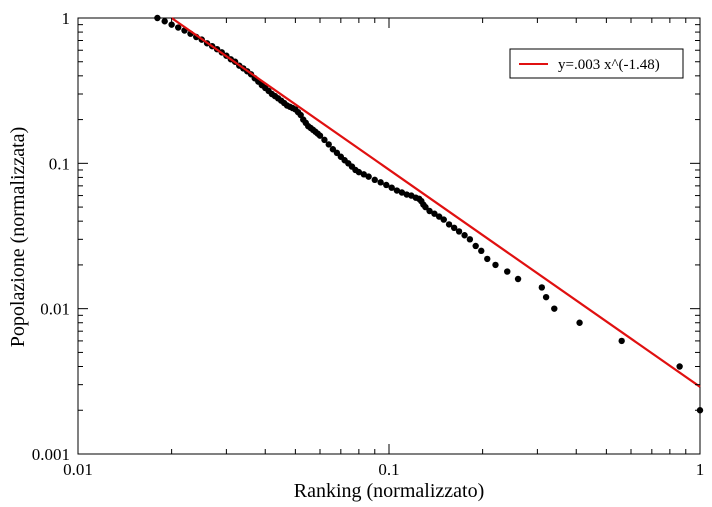 The width and height of the screenshot is (712, 507). Describe the element at coordinates (18, 237) in the screenshot. I see `y-axis-title: Popolazione (normalizzata)` at that location.